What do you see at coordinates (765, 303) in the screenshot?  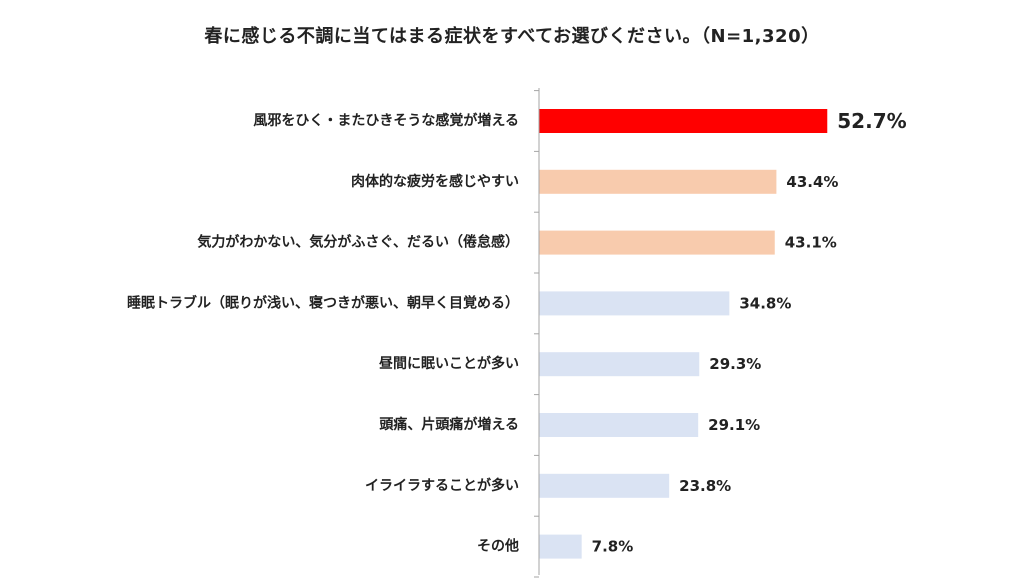 I see `value-label-4: 34.8%` at bounding box center [765, 303].